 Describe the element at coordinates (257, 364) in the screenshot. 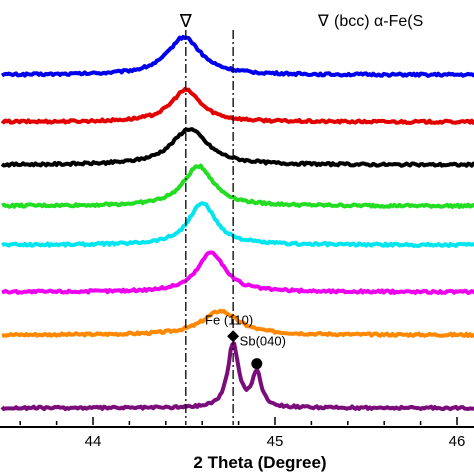

I see `sb-040-marker` at that location.